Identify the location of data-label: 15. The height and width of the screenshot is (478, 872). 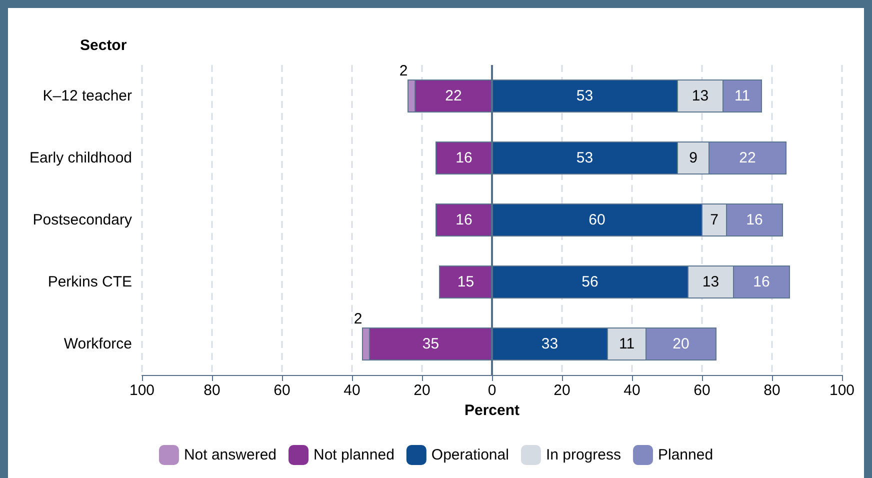
(465, 282).